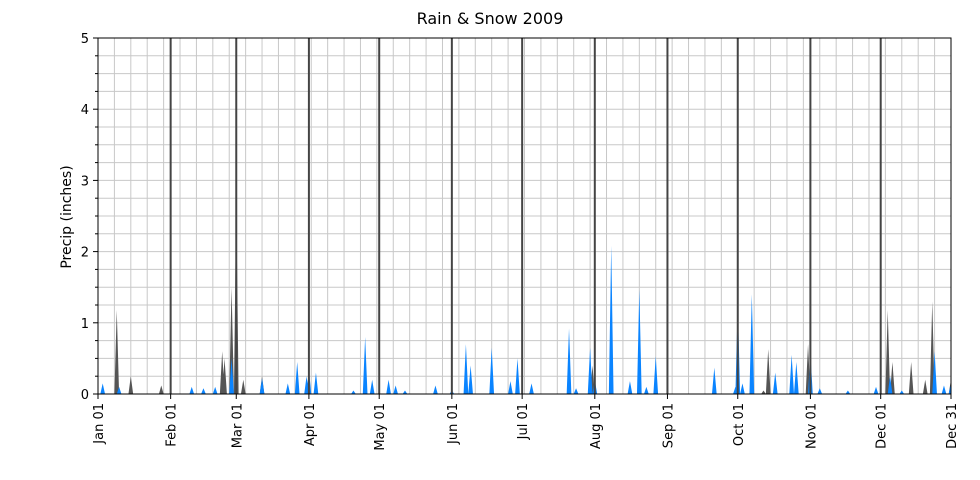  What do you see at coordinates (85, 395) in the screenshot?
I see `y-tick-label: 0` at bounding box center [85, 395].